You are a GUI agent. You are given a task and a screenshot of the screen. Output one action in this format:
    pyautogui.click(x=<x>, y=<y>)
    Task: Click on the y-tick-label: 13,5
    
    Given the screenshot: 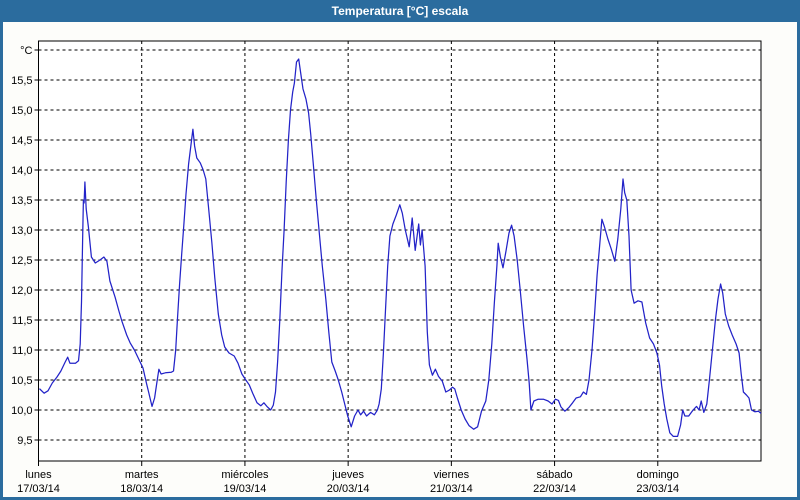 What is the action you would take?
    pyautogui.click(x=21, y=201)
    